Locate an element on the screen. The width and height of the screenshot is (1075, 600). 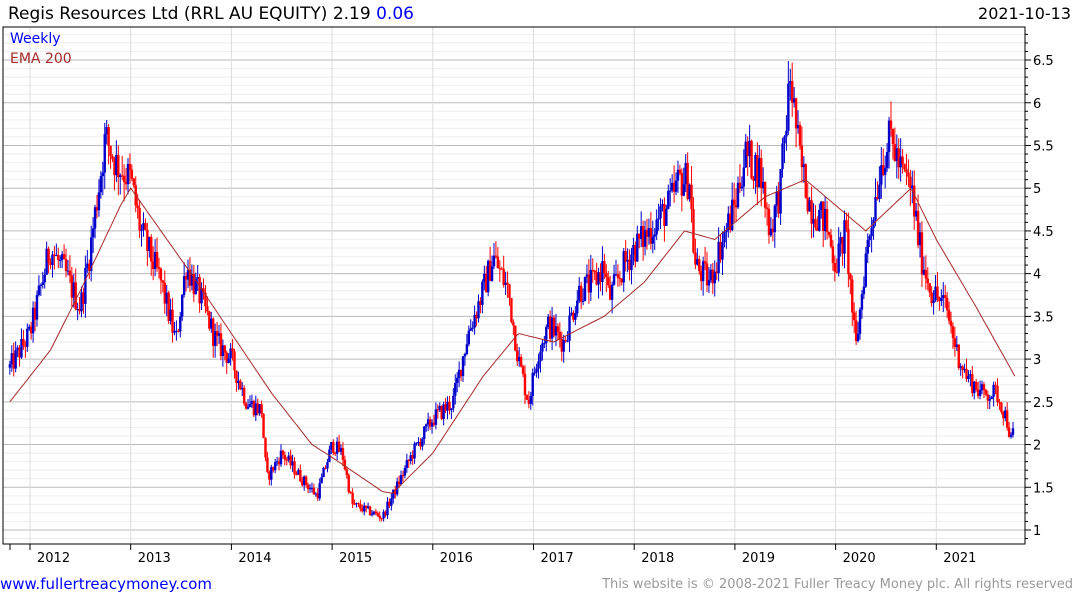
x-tick-label: 2017 is located at coordinates (557, 558).